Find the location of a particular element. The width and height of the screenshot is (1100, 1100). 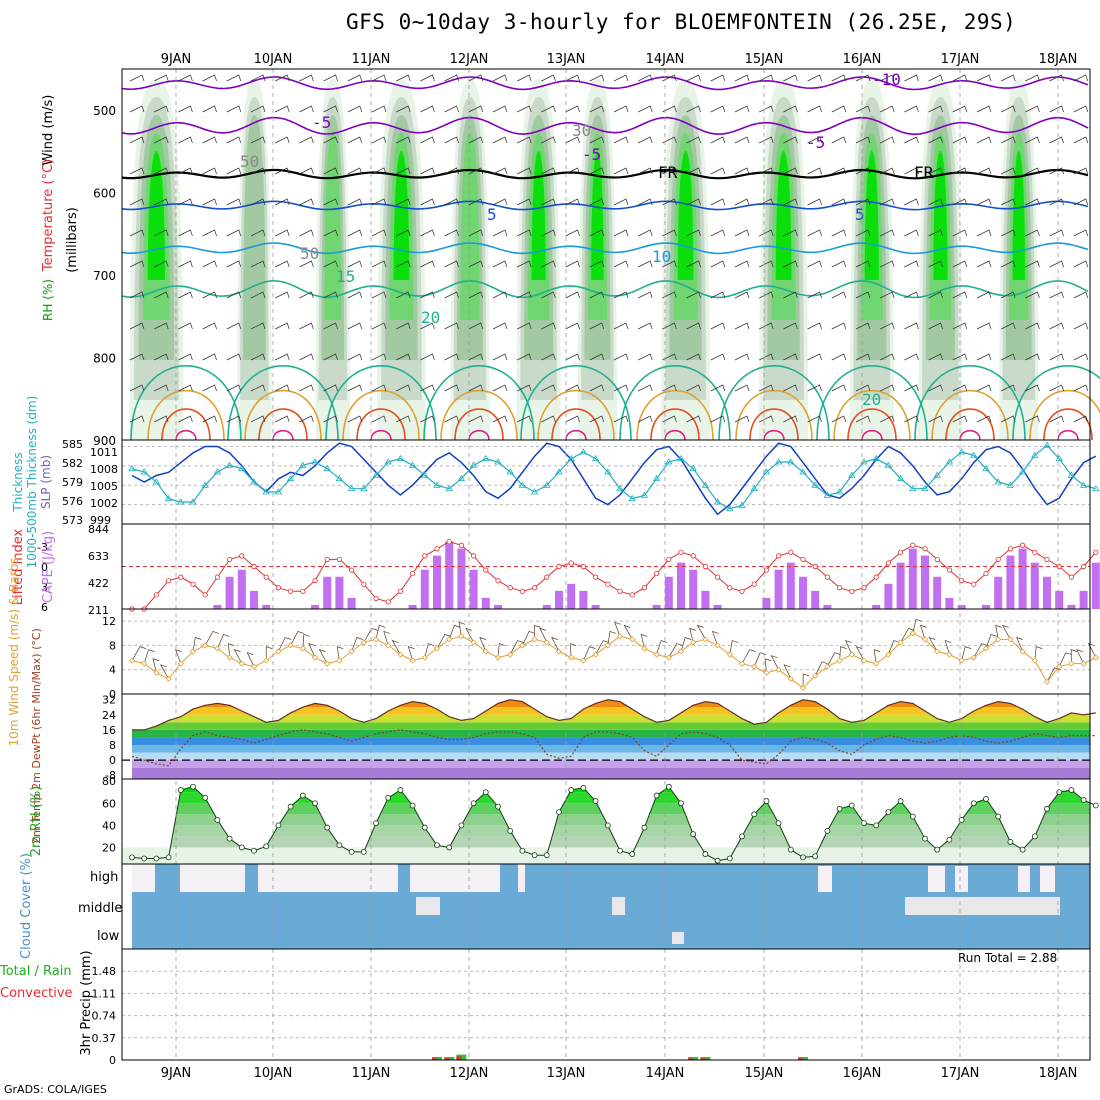

cloud-level-label: middle is located at coordinates (100, 908).